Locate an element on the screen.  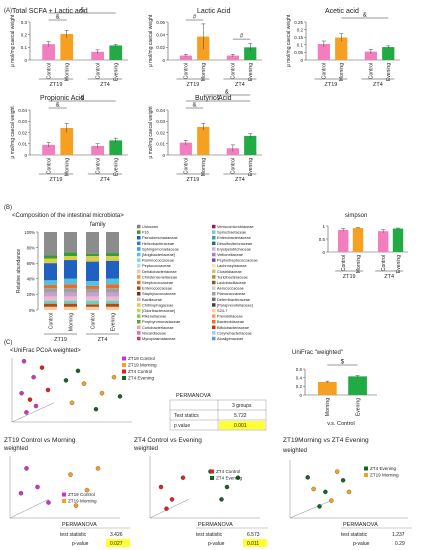
legend-label: ZT4 Control is located at coordinates (228, 471).